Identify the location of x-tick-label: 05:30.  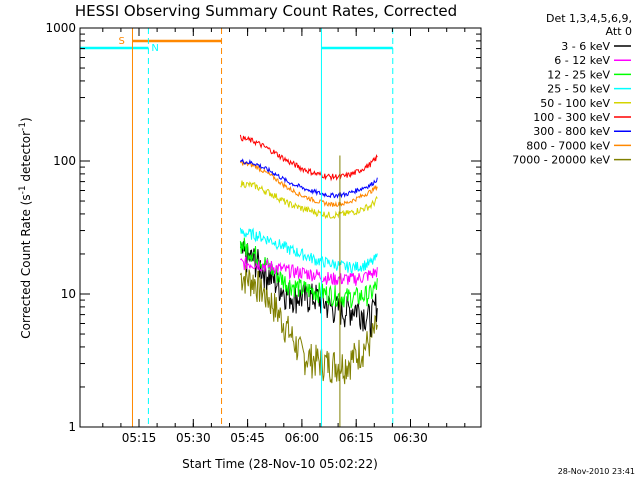
(193, 438).